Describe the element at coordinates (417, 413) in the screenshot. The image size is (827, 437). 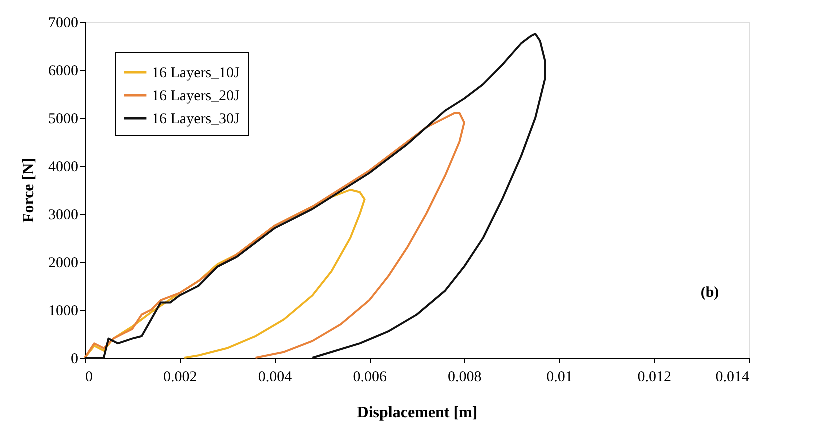
I see `x-axis-title: Displacement [m]` at that location.